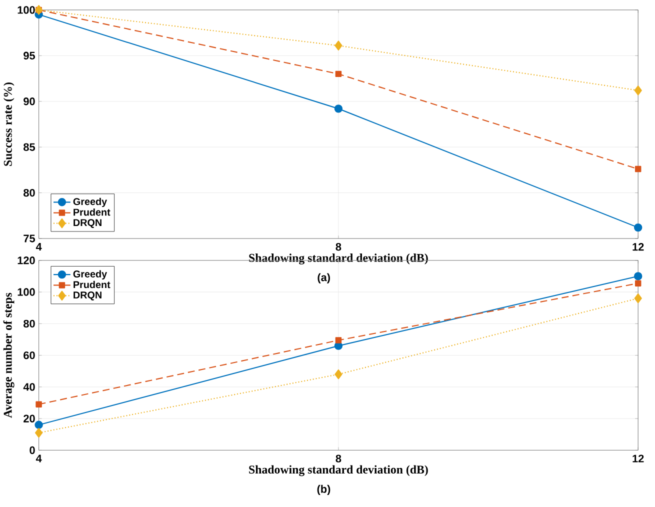 This screenshot has height=507, width=655. What do you see at coordinates (29, 238) in the screenshot?
I see `y-tick-label: 75` at bounding box center [29, 238].